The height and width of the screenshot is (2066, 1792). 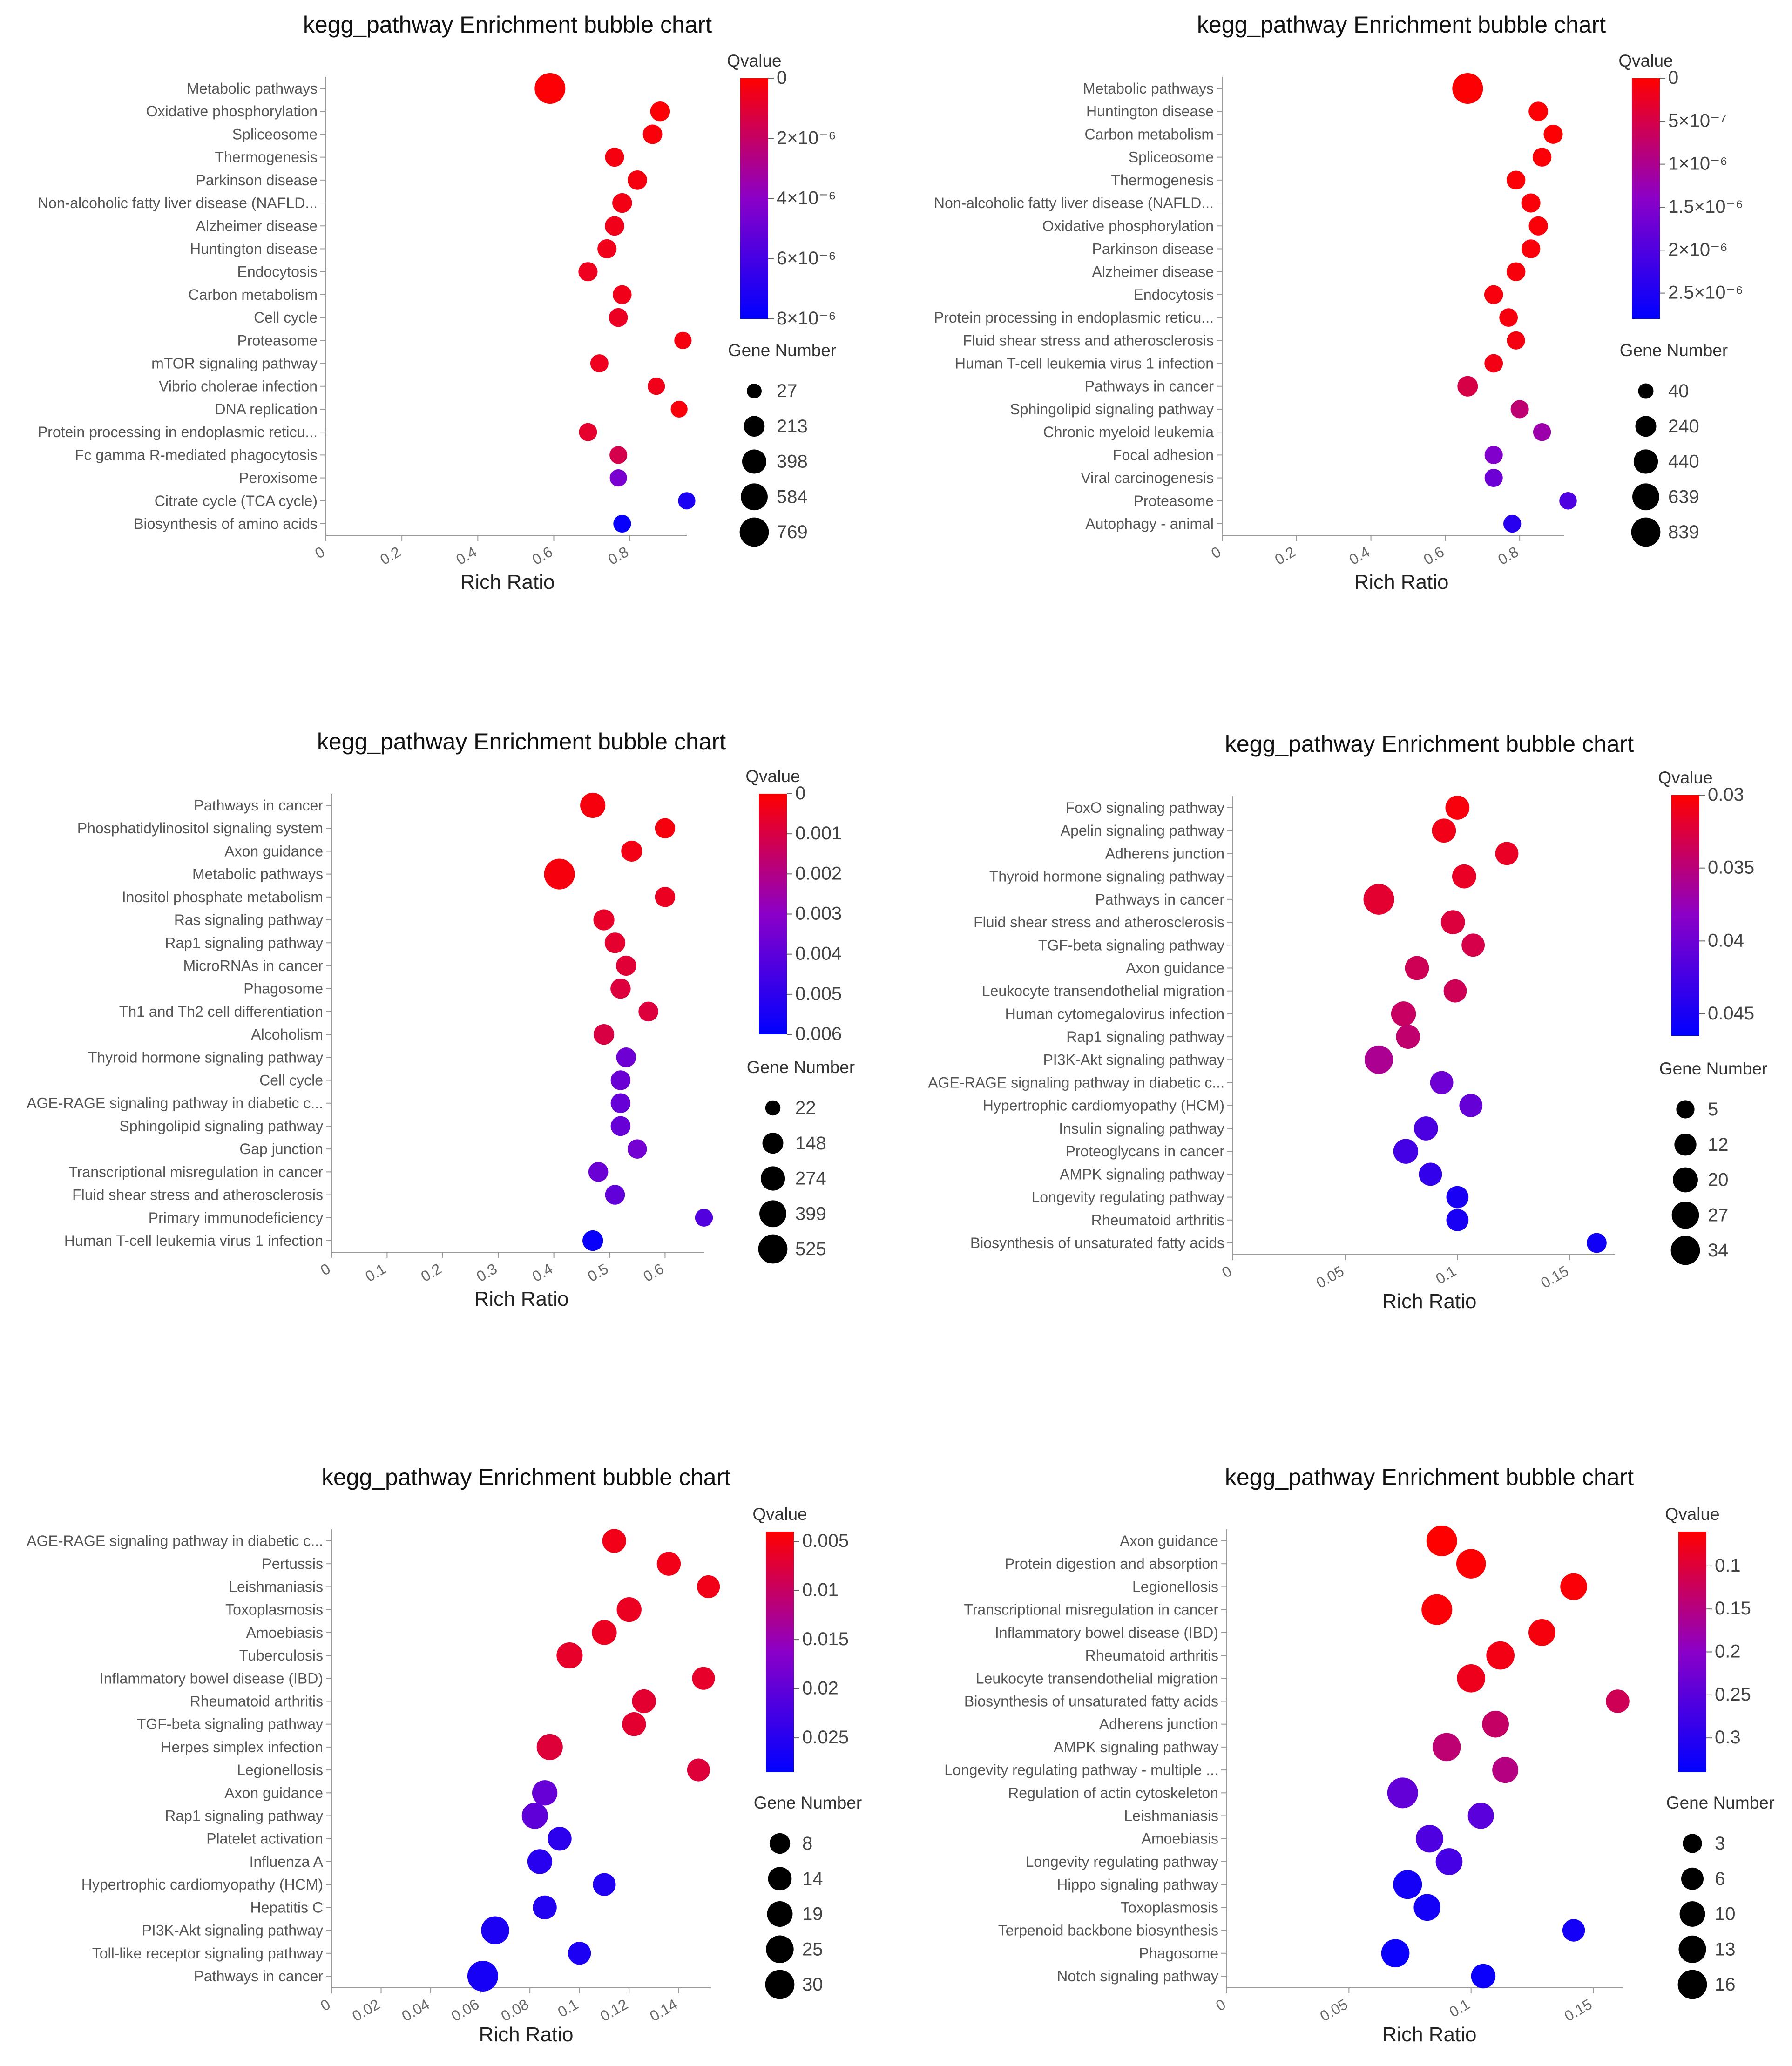 What do you see at coordinates (233, 1930) in the screenshot?
I see `y-tick-label: PI3K-Akt signaling pathway` at bounding box center [233, 1930].